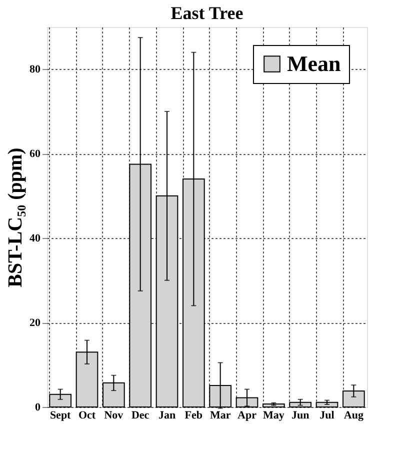 This screenshot has width=406, height=450. I want to click on x-tick-label: Nov, so click(114, 416).